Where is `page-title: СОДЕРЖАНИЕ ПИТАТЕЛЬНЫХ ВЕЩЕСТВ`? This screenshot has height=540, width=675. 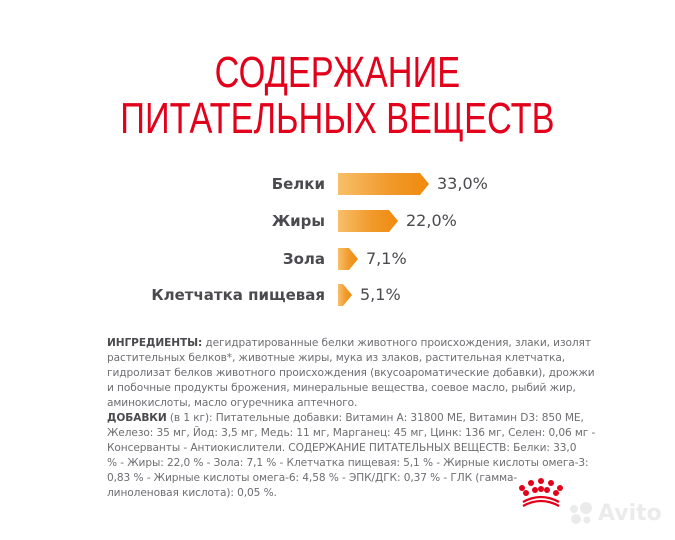 page-title: СОДЕРЖАНИЕ ПИТАТЕЛЬНЫХ ВЕЩЕСТВ is located at coordinates (337, 96).